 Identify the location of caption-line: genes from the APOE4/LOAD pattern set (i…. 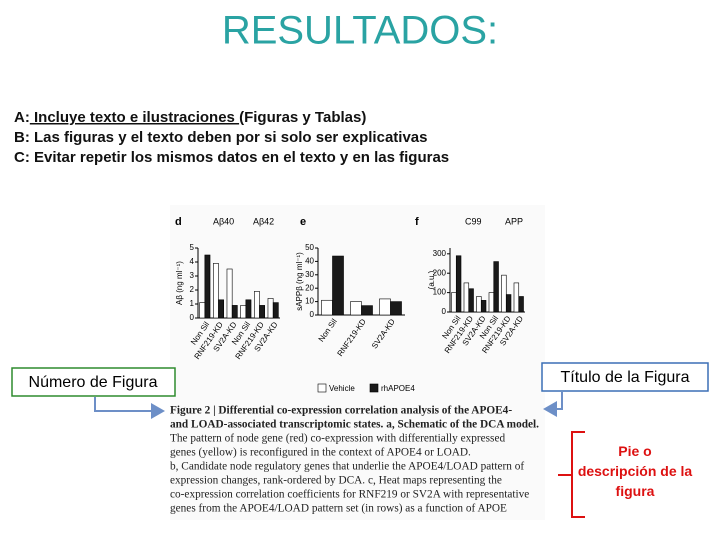
(338, 509).